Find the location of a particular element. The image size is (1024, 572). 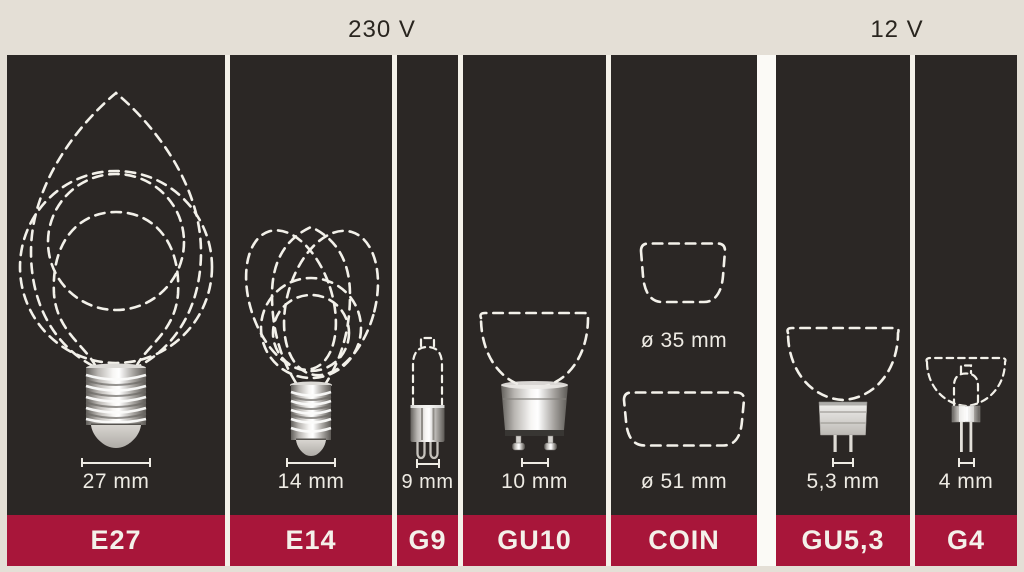

panel-e14: 14 mm E14 is located at coordinates (311, 310).